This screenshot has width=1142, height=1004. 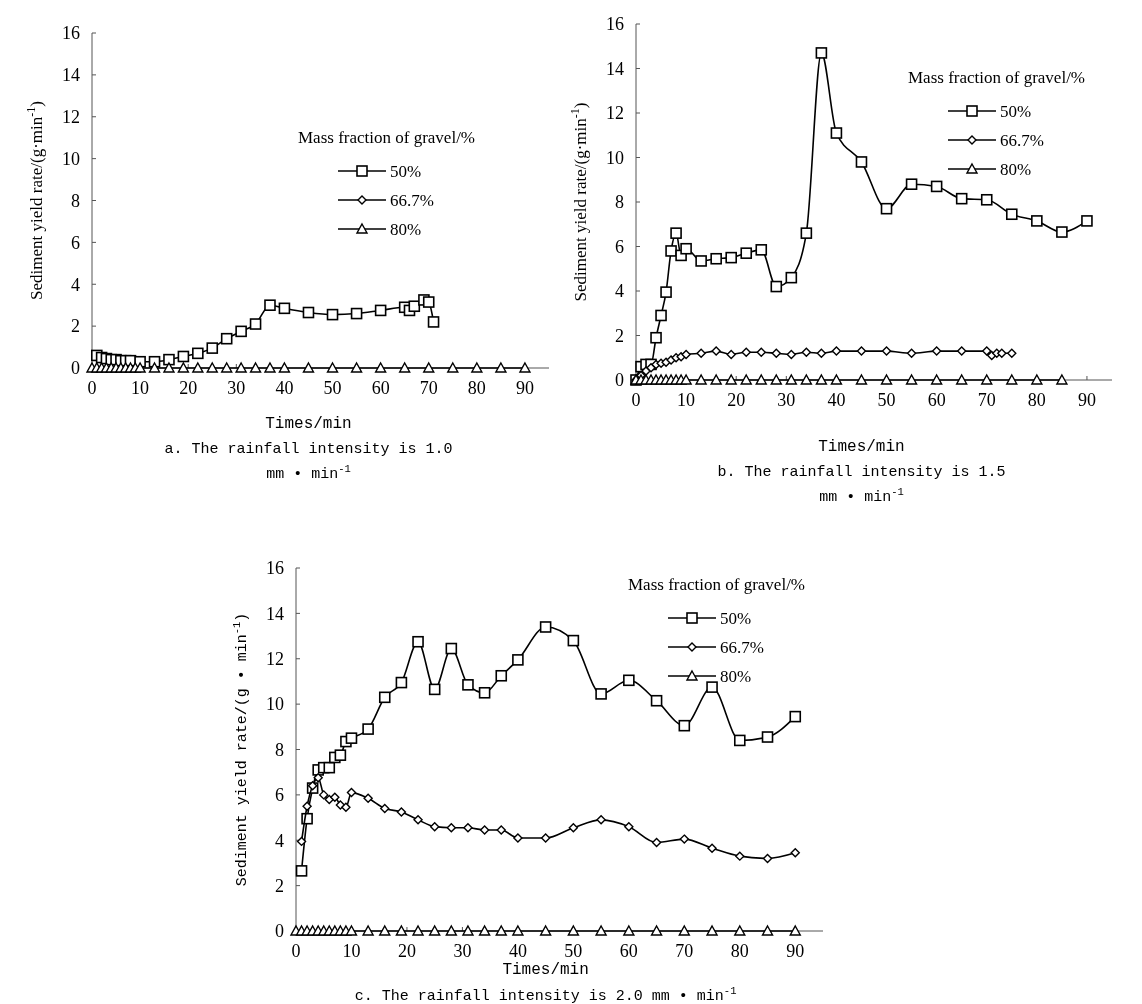 I want to click on text: a. The rainfall intensity is 1.0 mm • min$^{-1}$, so click(x=308, y=462).